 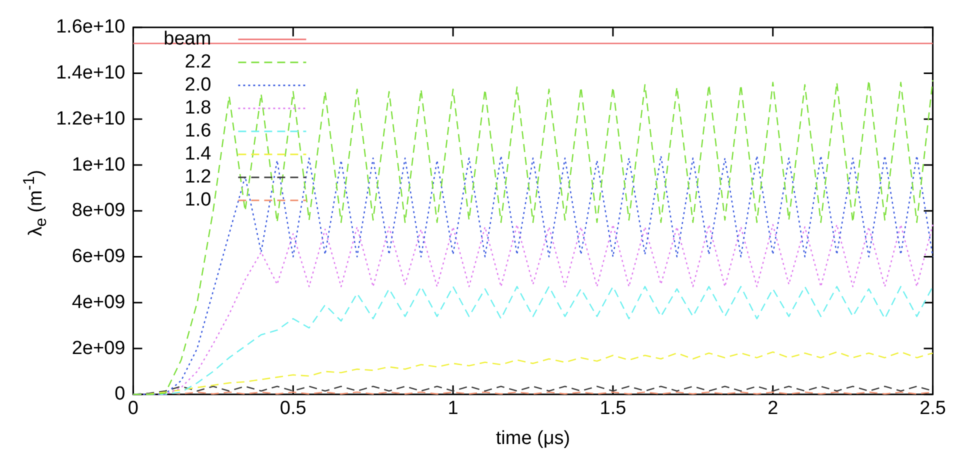 What do you see at coordinates (613, 409) in the screenshot?
I see `x-tick-label: 1.5` at bounding box center [613, 409].